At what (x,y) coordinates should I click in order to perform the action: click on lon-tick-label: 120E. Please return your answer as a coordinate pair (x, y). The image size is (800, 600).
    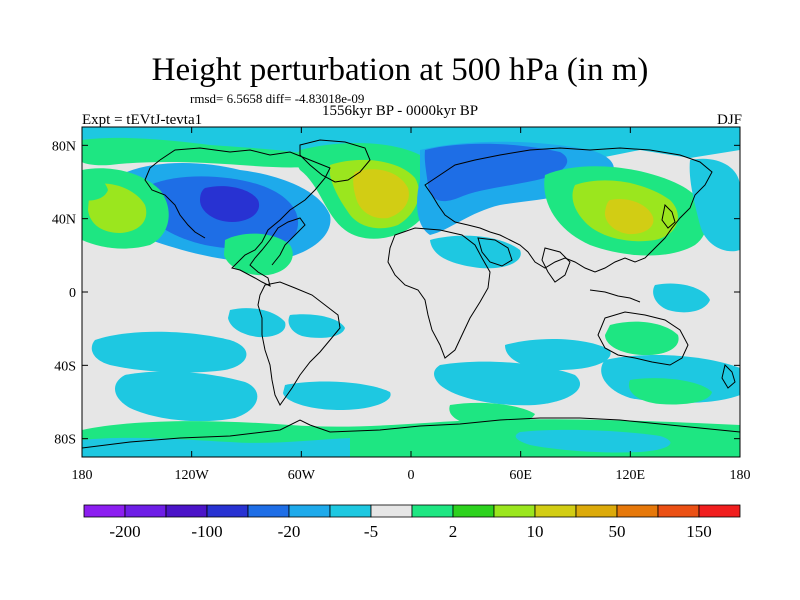
    Looking at the image, I should click on (631, 475).